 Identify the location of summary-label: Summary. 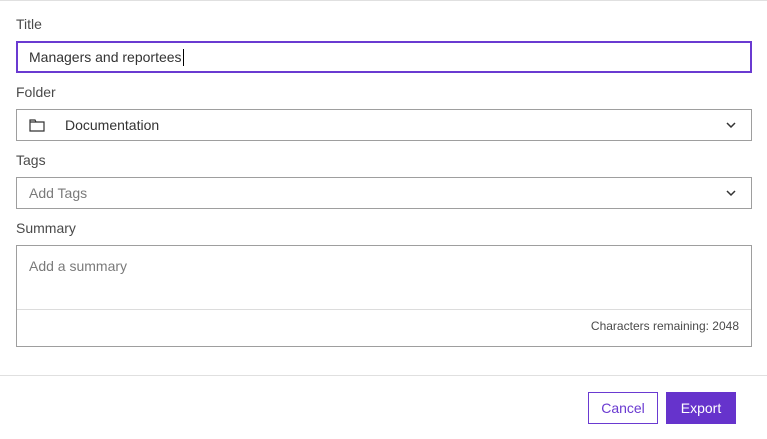
(46, 228).